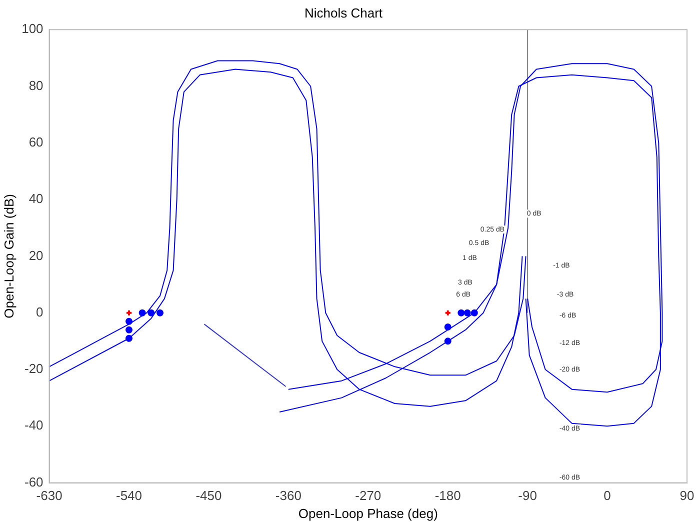 The image size is (699, 522). I want to click on y-tick-label: 20, so click(36, 255).